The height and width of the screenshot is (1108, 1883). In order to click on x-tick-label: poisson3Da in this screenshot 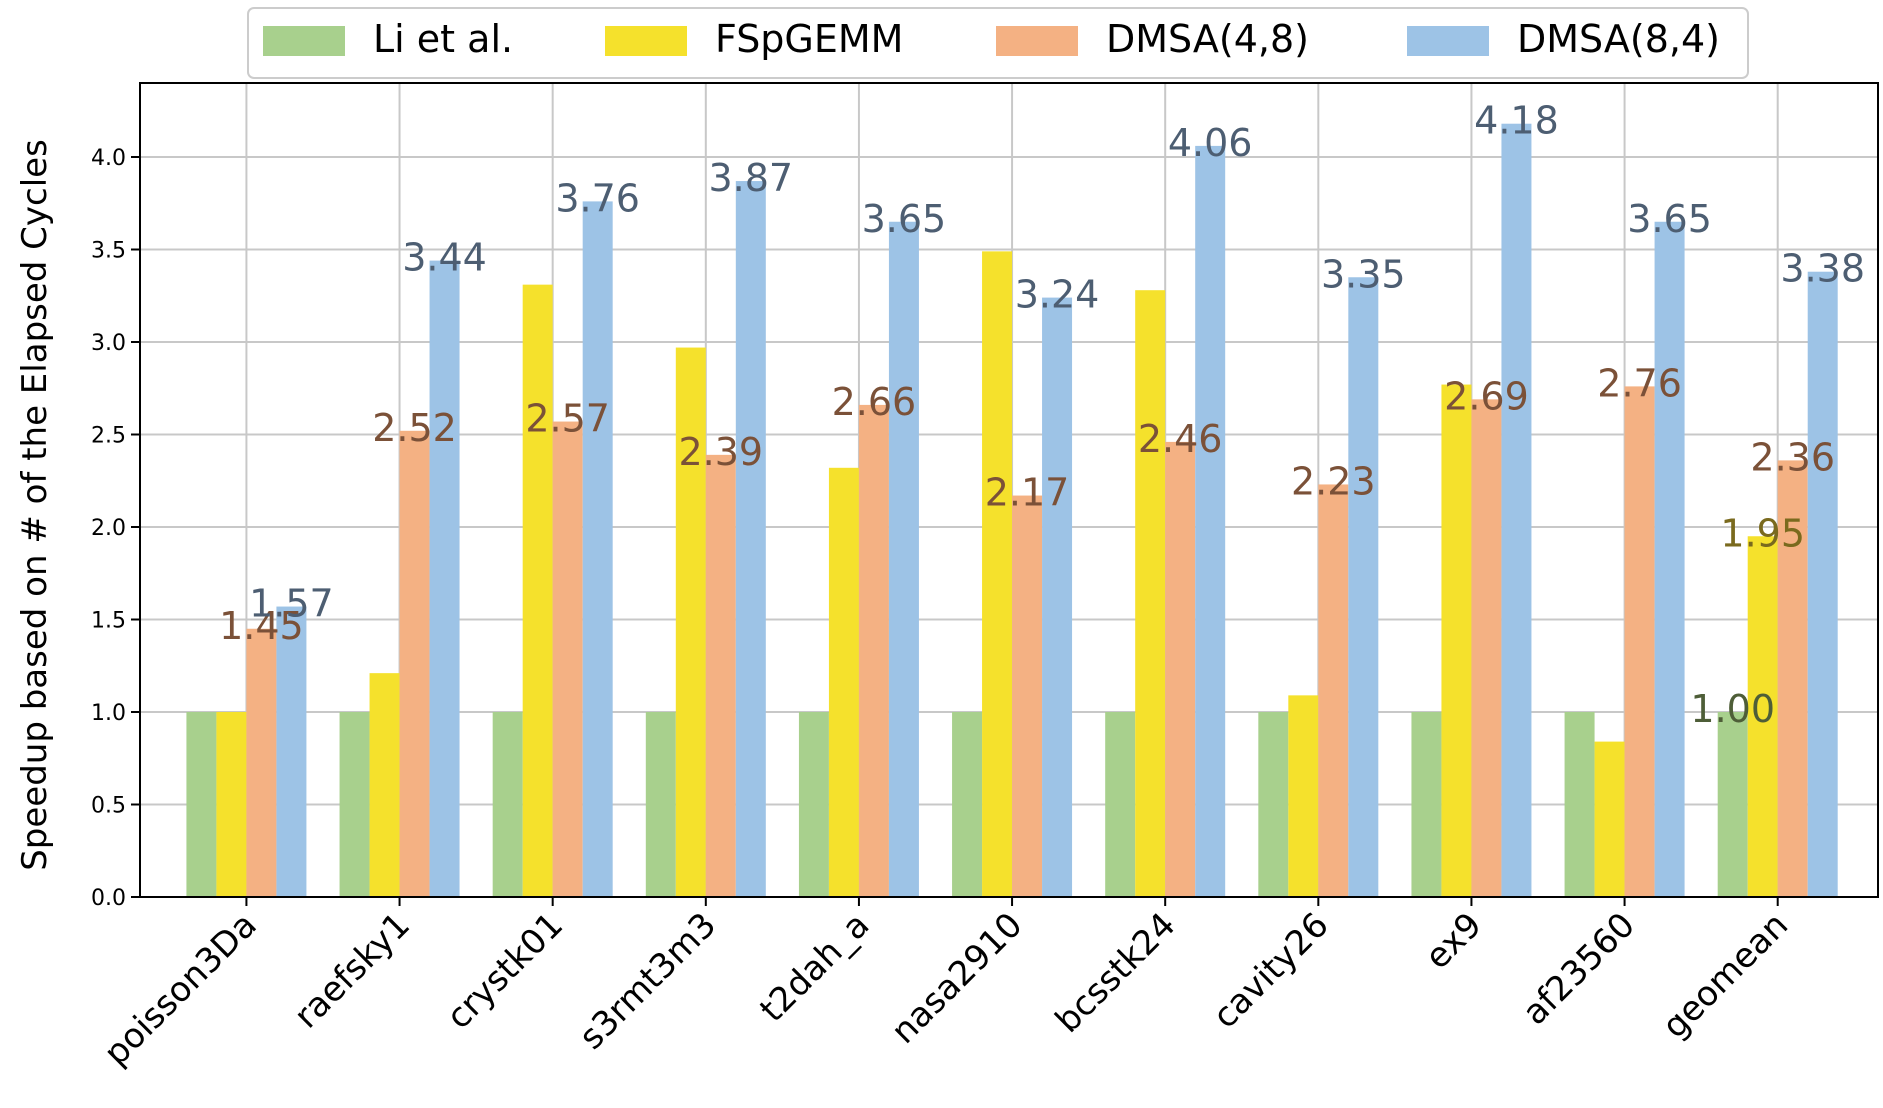, I will do `click(180, 989)`.